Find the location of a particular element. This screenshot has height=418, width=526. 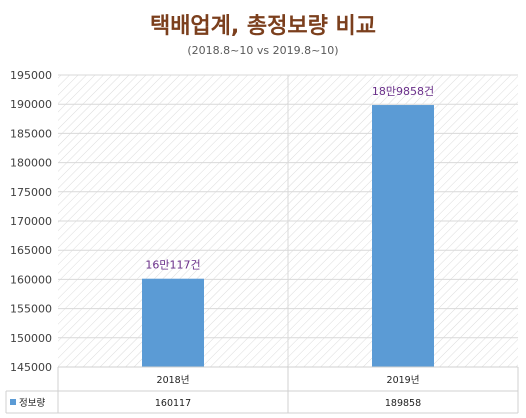

y-tick-label: 145000 is located at coordinates (31, 367).